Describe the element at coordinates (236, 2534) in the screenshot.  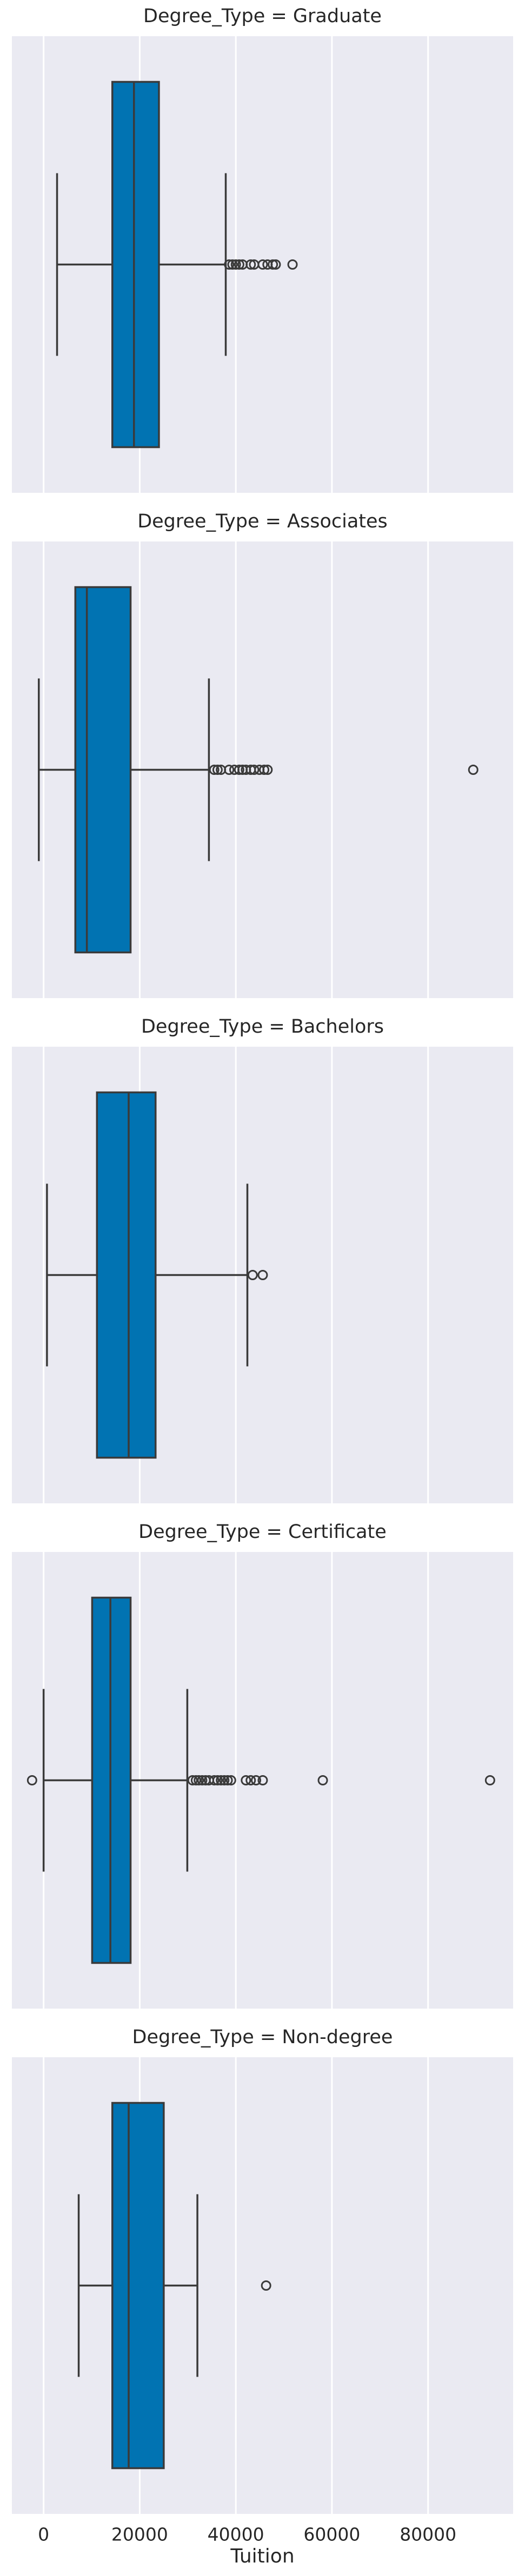
I see `x-tick-label: 40000` at that location.